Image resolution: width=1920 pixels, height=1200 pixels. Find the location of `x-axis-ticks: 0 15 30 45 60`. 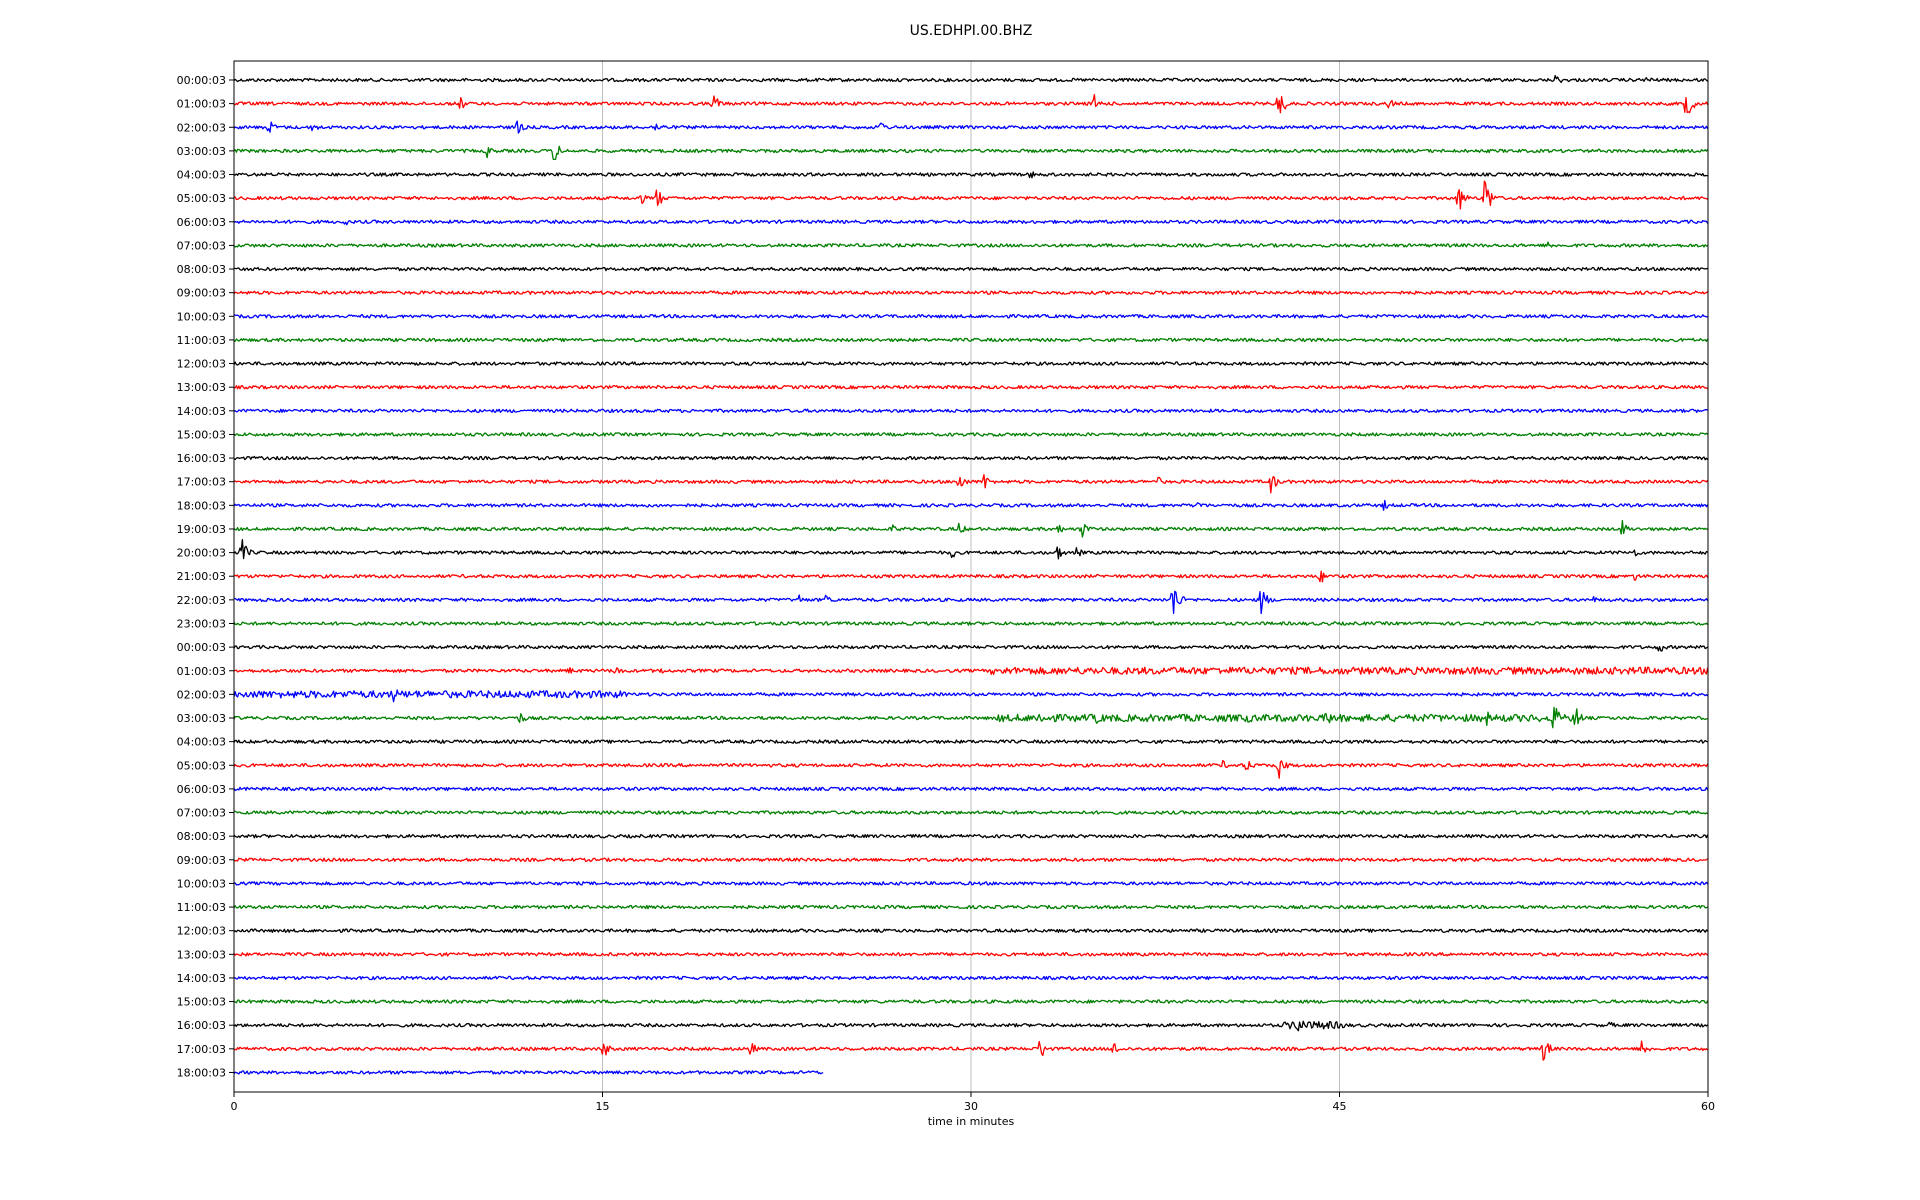

x-axis-ticks: 0 15 30 45 60 is located at coordinates (973, 1102).